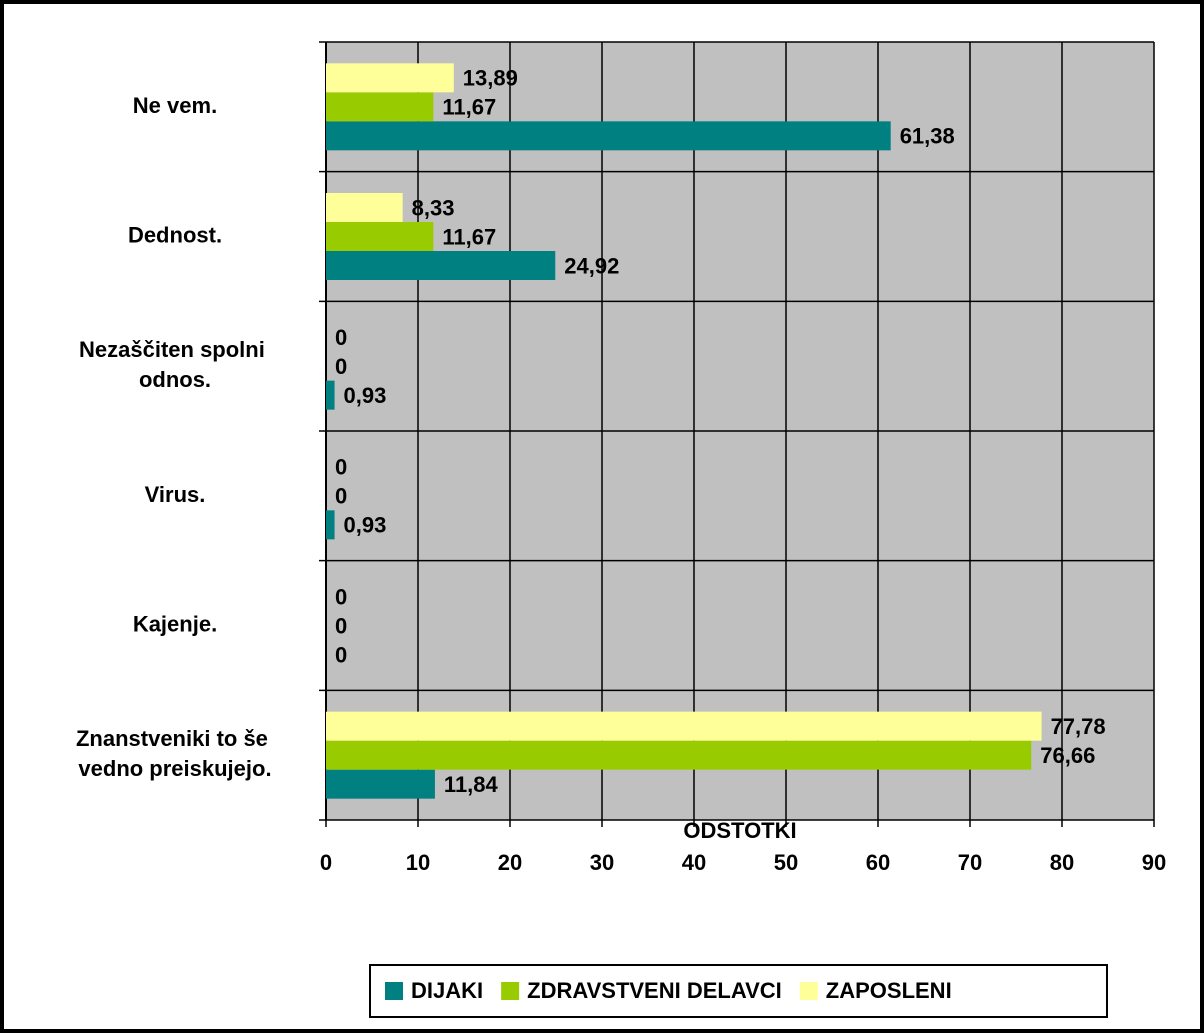  Describe the element at coordinates (433, 207) in the screenshot. I see `data-label: 8,33` at that location.